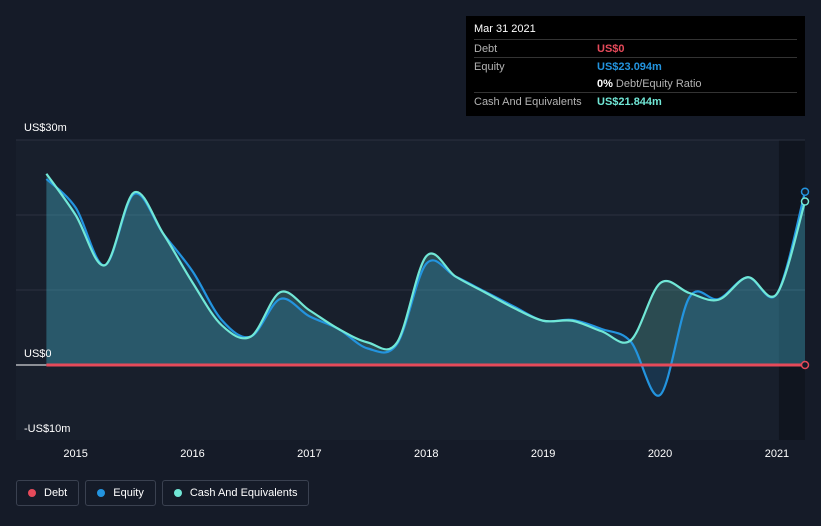 Image resolution: width=821 pixels, height=526 pixels. I want to click on legend-item-equity: Equity, so click(120, 493).